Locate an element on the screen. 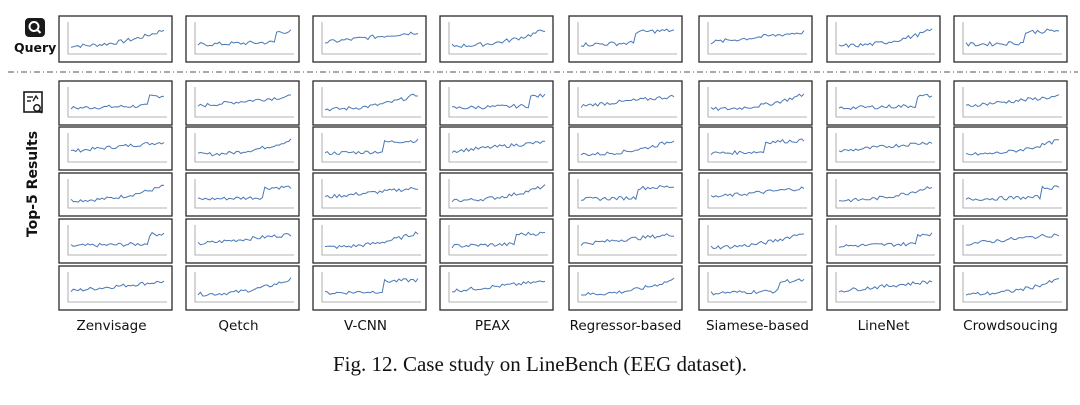  method-label-crowdsoucing: Crowdsoucing is located at coordinates (1010, 326).